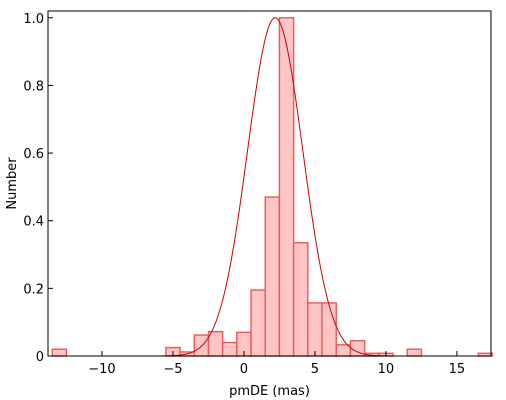  Describe the element at coordinates (33, 222) in the screenshot. I see `y-tick-label: 0.4` at that location.